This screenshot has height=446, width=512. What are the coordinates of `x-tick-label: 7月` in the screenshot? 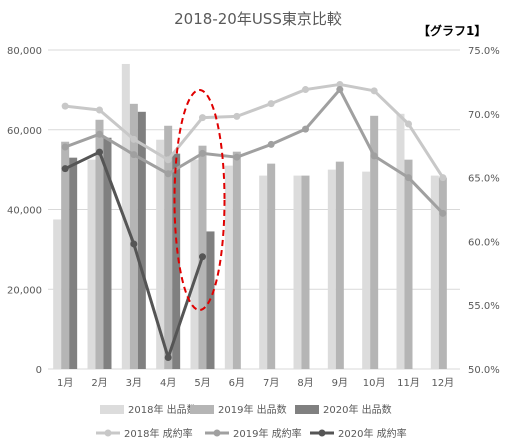 It's located at (271, 383).